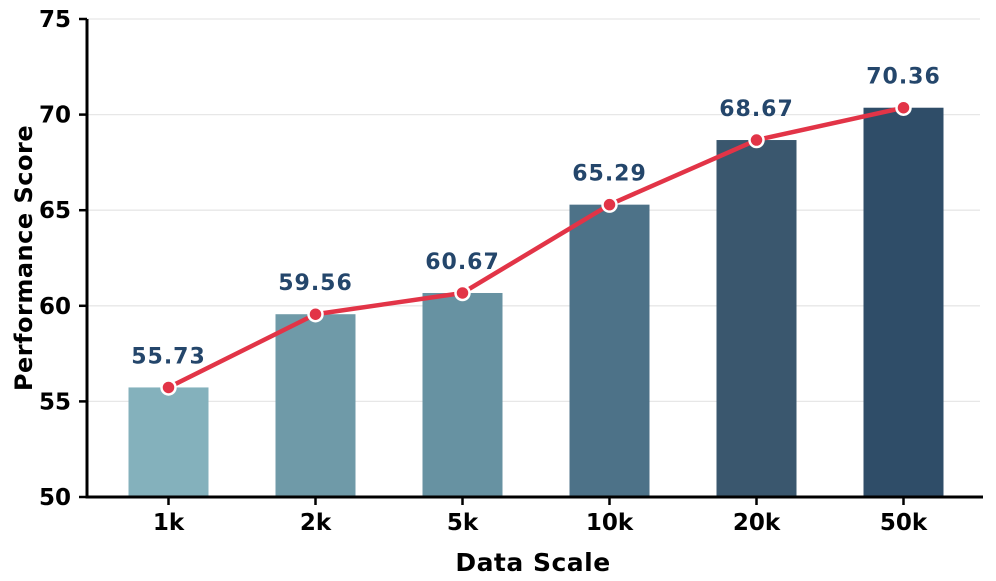 This screenshot has height=581, width=996. What do you see at coordinates (463, 523) in the screenshot?
I see `x-tick-label-5k: 5k` at bounding box center [463, 523].